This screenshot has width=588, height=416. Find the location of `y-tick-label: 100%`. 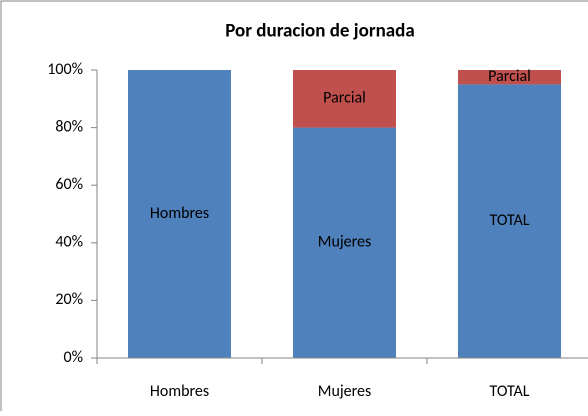

y-tick-label: 100% is located at coordinates (65, 69).